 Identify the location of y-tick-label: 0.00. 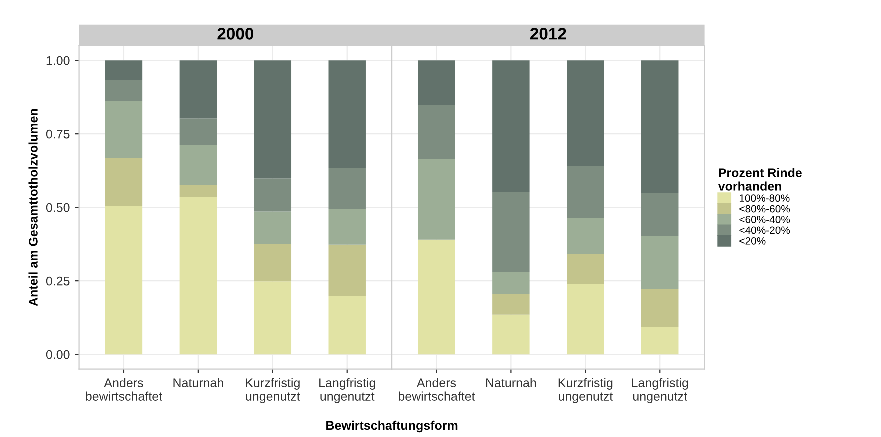
(58, 355).